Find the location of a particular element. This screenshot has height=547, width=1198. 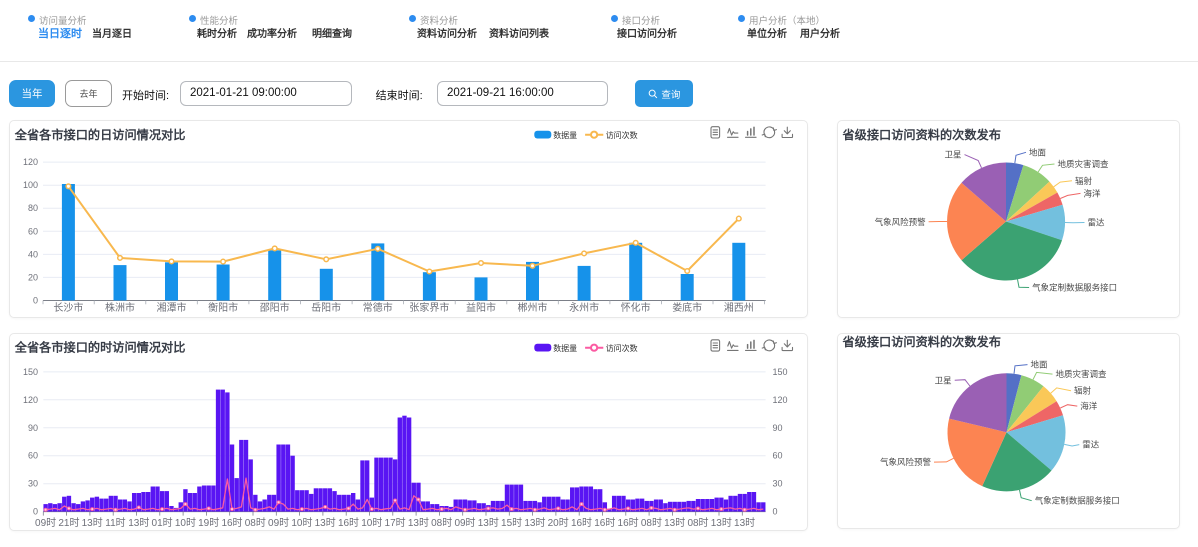

svg-text: 永州市 is located at coordinates (584, 307).